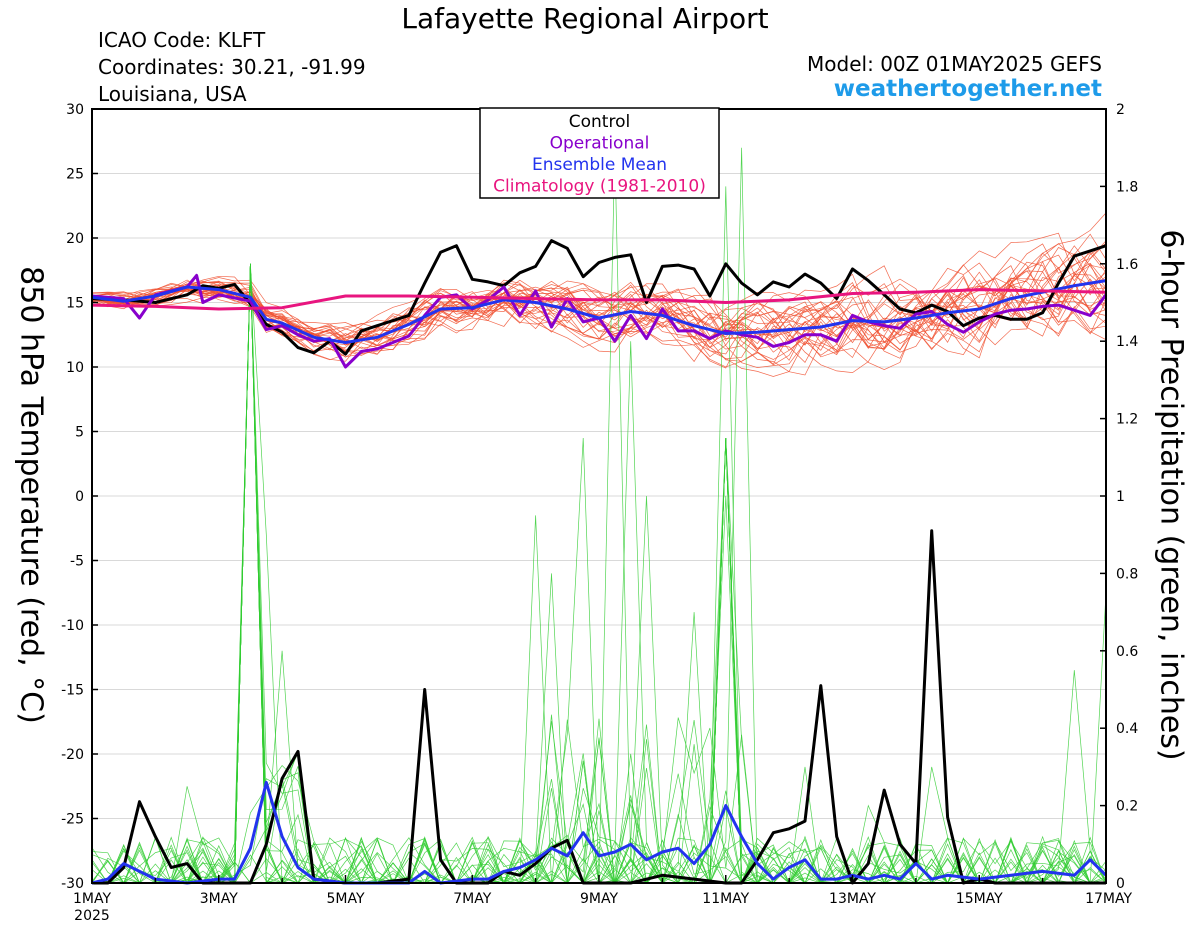  Describe the element at coordinates (72, 820) in the screenshot. I see `y-tick-label-left: -25` at that location.